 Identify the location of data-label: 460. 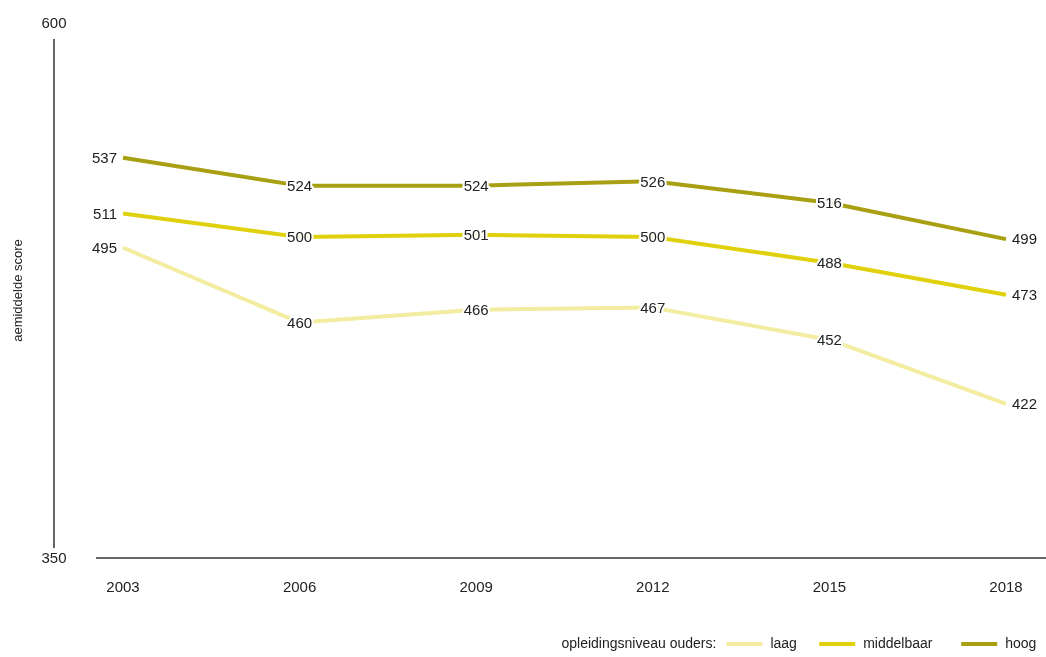
(300, 322).